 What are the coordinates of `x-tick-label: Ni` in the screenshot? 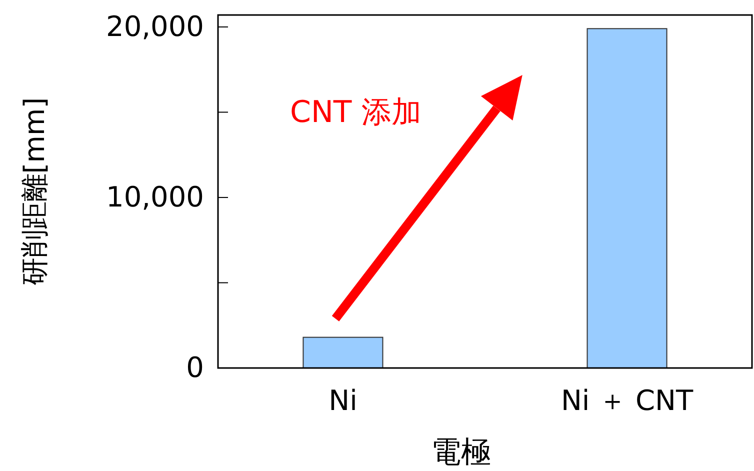 It's located at (343, 400).